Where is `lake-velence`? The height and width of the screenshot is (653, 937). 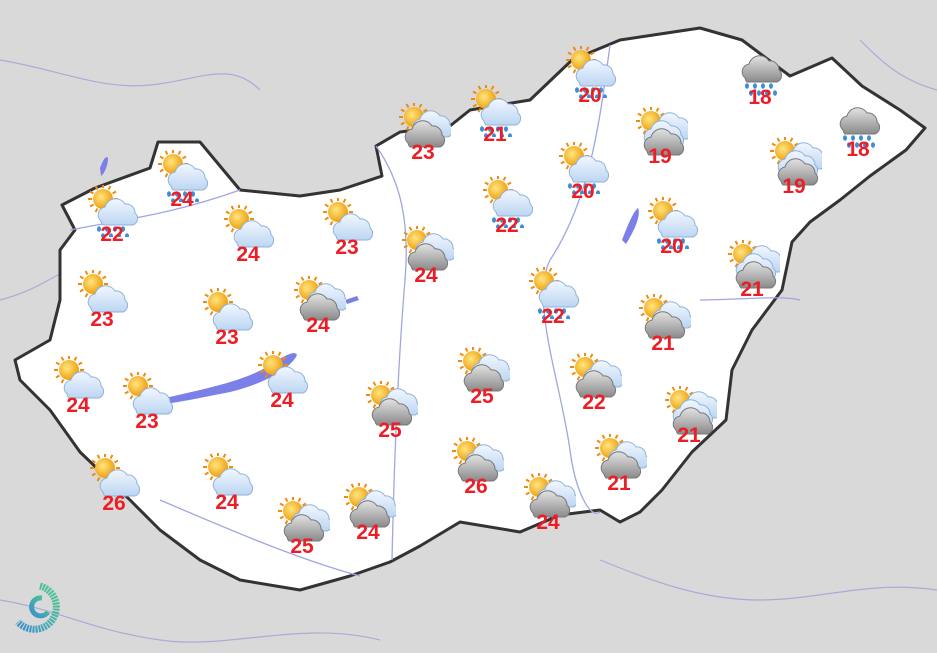 lake-velence is located at coordinates (352, 300).